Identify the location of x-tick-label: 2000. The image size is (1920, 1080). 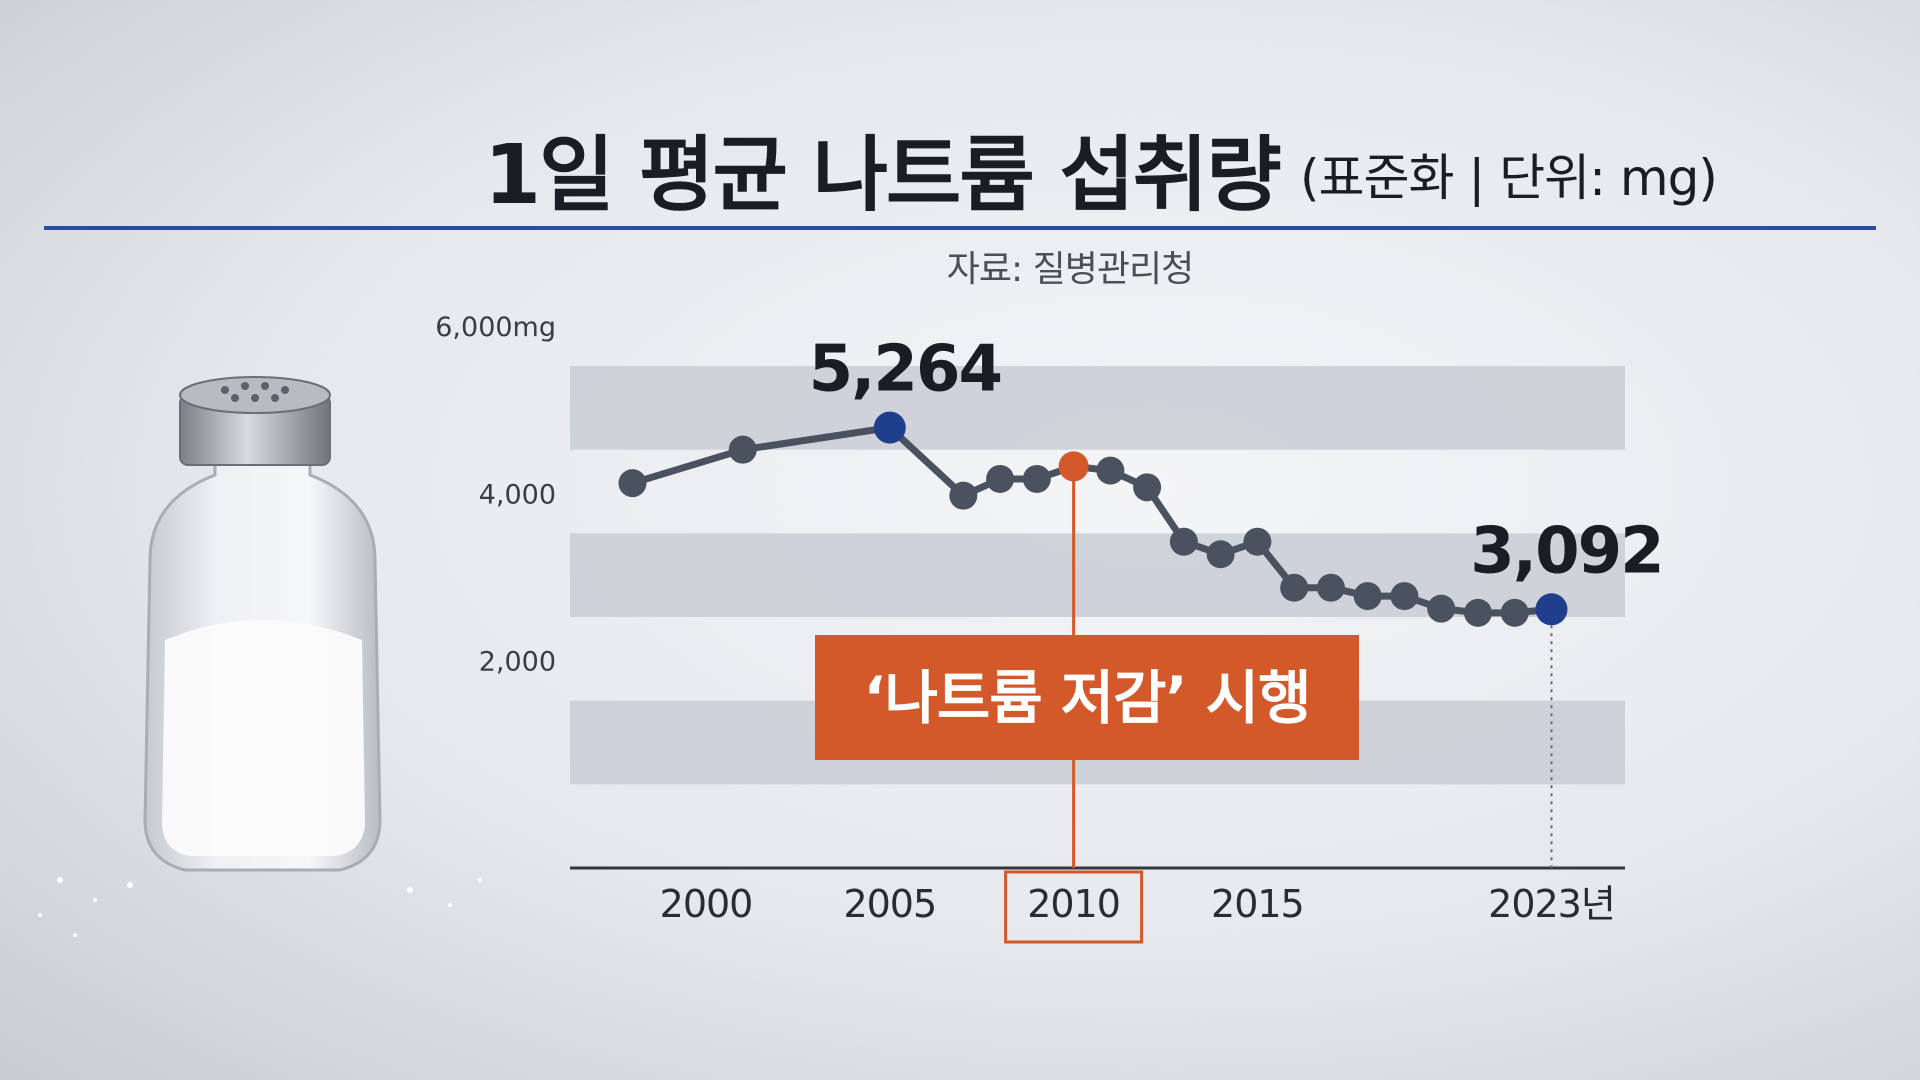
(706, 904).